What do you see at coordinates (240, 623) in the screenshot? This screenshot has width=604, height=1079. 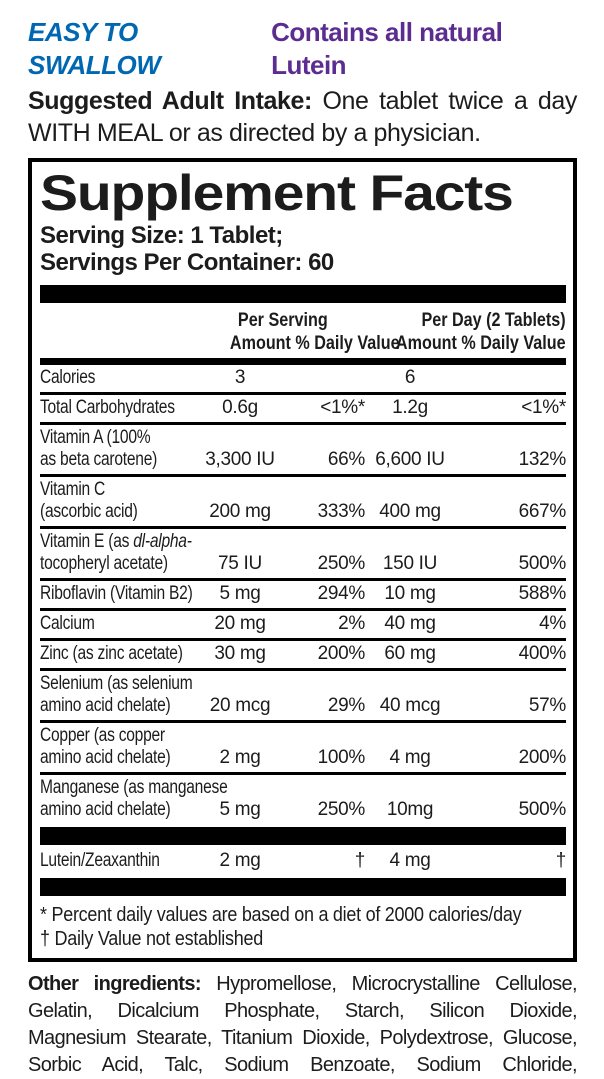 I see `amount-per-serving: 20 mg` at bounding box center [240, 623].